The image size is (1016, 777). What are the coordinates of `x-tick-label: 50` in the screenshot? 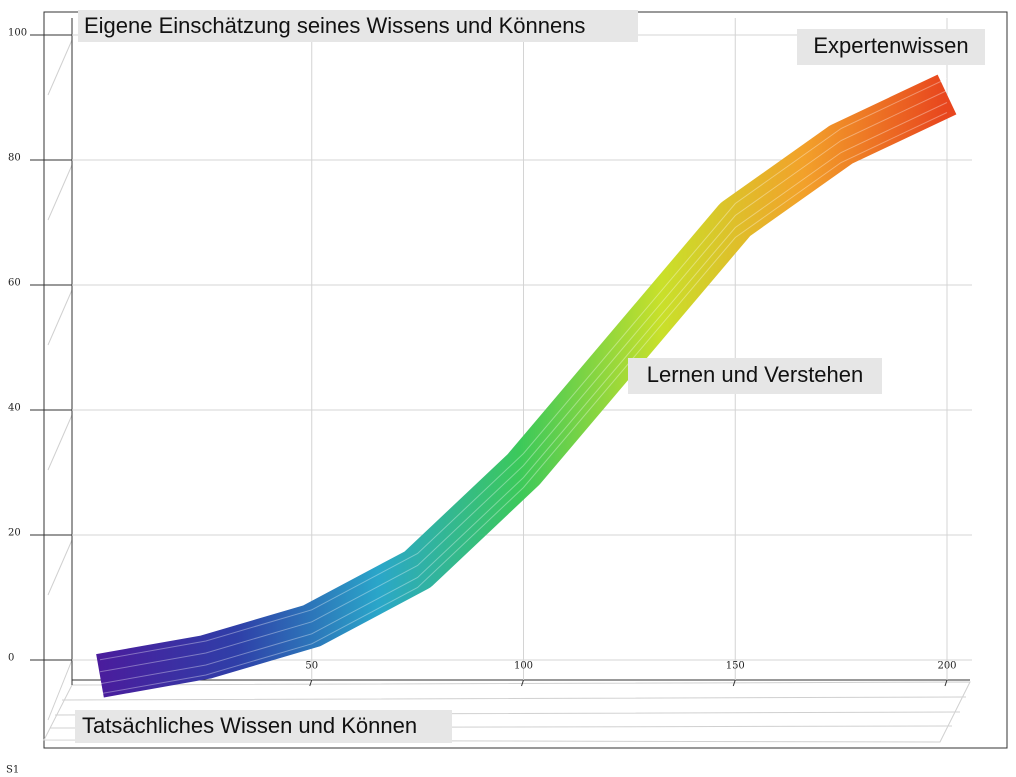 It's located at (311, 666).